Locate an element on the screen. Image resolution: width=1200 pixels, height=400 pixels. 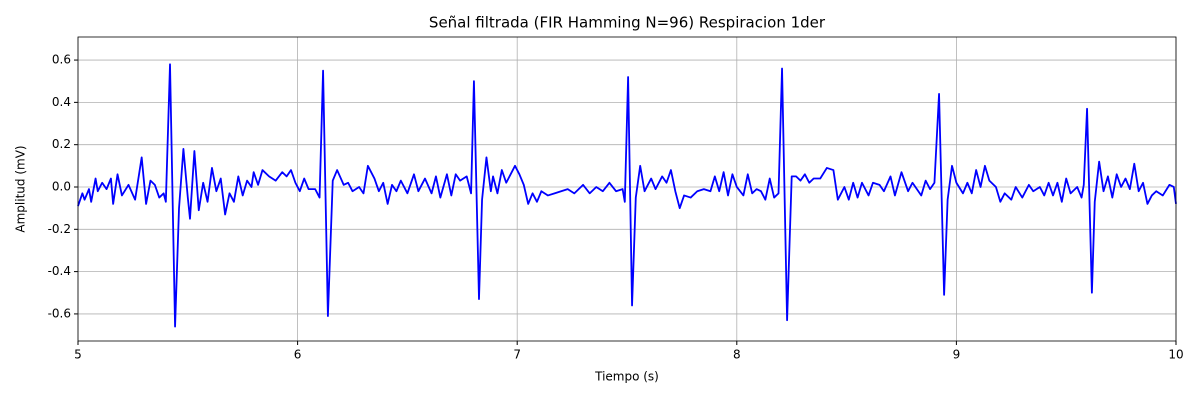
y-axis-label: Amplitud (mV) is located at coordinates (21, 188).